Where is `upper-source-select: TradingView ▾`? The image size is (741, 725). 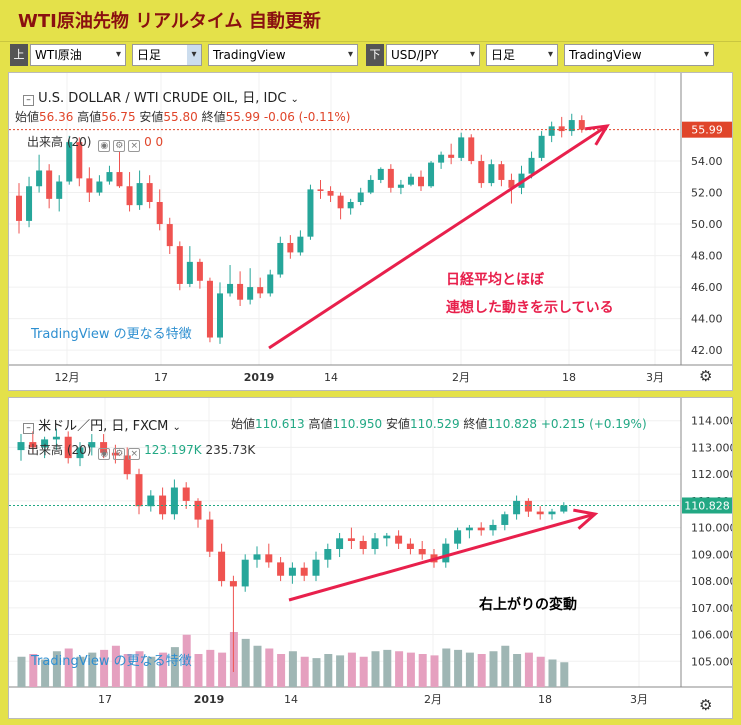
upper-source-select: TradingView ▾ is located at coordinates (283, 55).